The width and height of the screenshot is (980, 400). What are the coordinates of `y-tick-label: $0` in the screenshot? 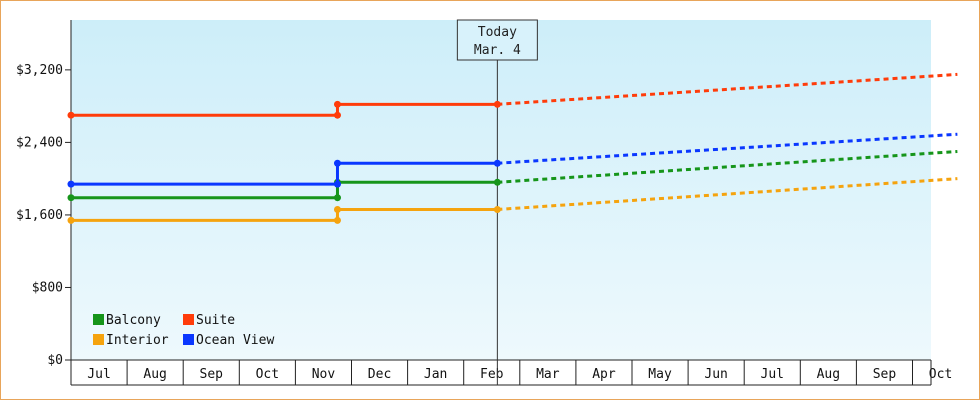 It's located at (55, 360).